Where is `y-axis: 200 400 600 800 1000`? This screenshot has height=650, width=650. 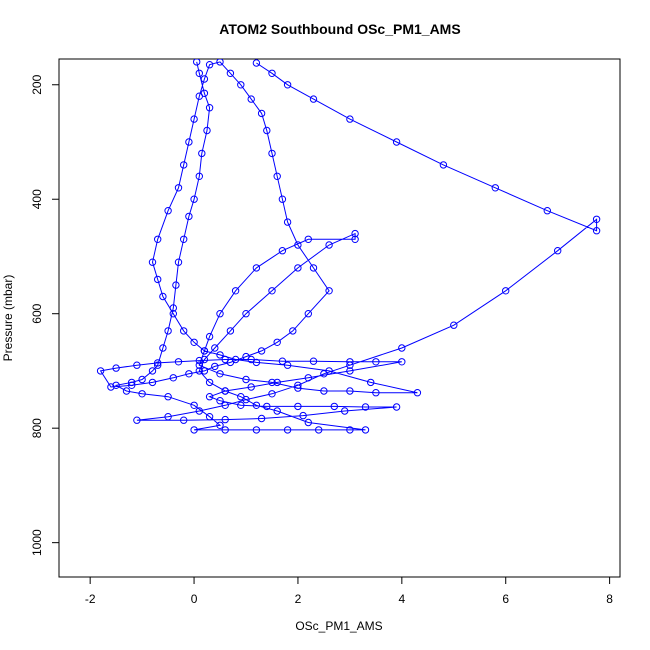
y-axis: 200 400 600 800 1000 is located at coordinates (45, 315).